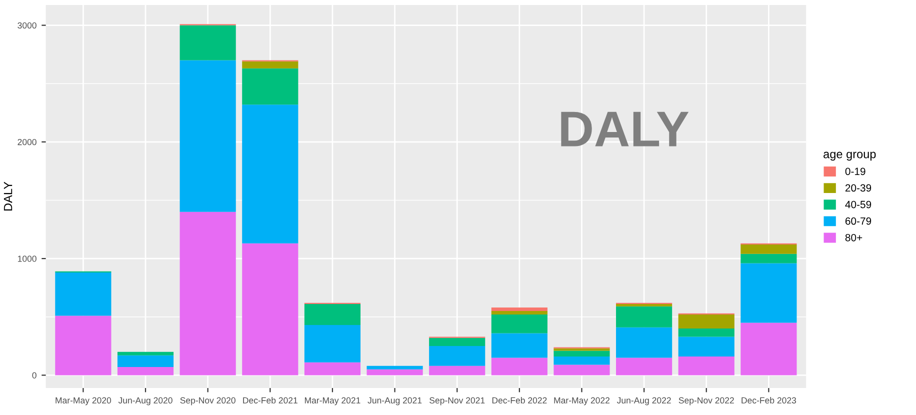  Describe the element at coordinates (34, 375) in the screenshot. I see `y-tick-label: 0` at that location.